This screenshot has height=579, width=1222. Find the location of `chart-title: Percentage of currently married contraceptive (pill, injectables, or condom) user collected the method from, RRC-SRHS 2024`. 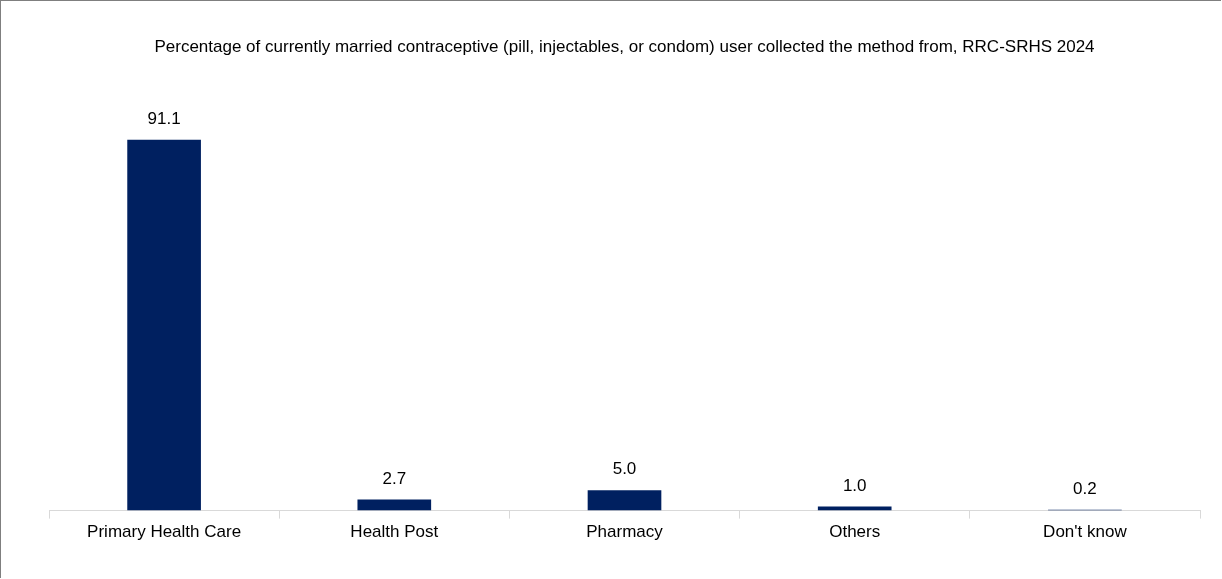

chart-title: Percentage of currently married contraceptive (pill, injectables, or condom) user collected the method from, RRC-SRHS 2024 is located at coordinates (624, 46).